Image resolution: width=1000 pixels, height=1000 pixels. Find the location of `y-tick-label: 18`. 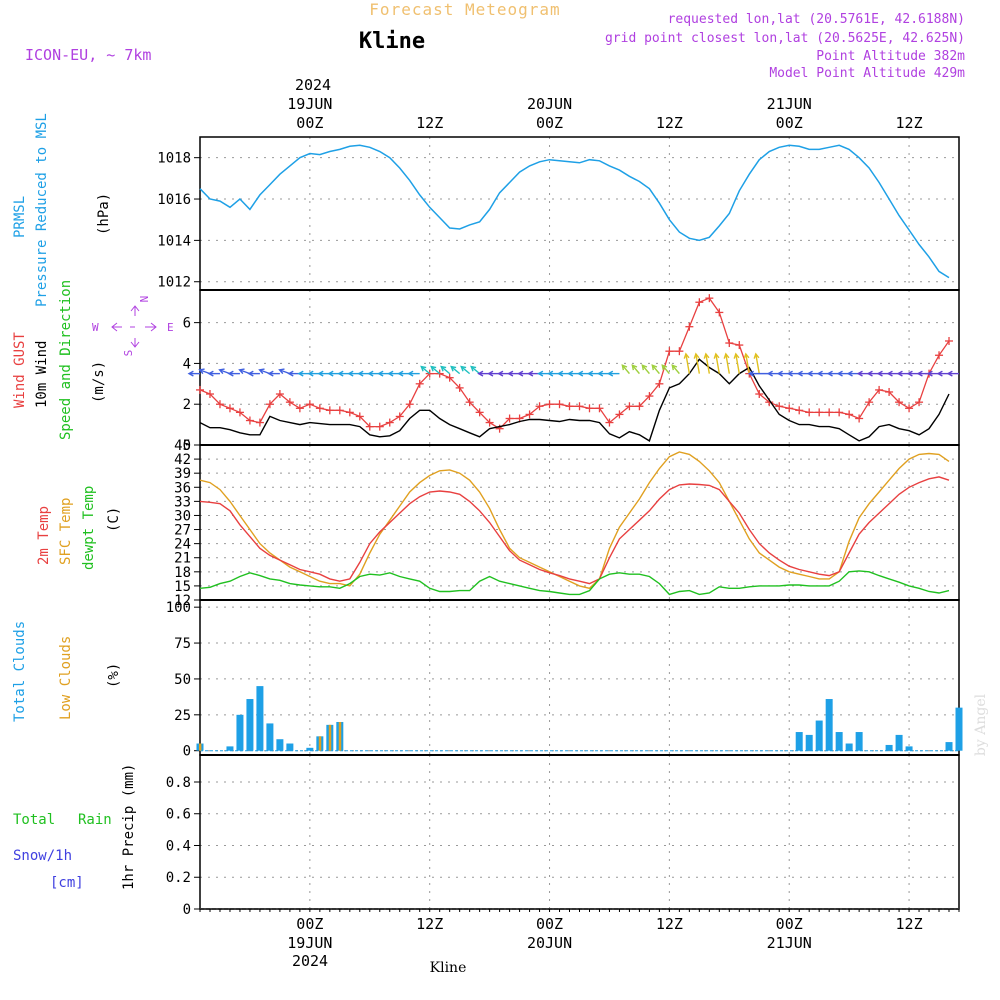

y-tick-label: 18 is located at coordinates (182, 573).